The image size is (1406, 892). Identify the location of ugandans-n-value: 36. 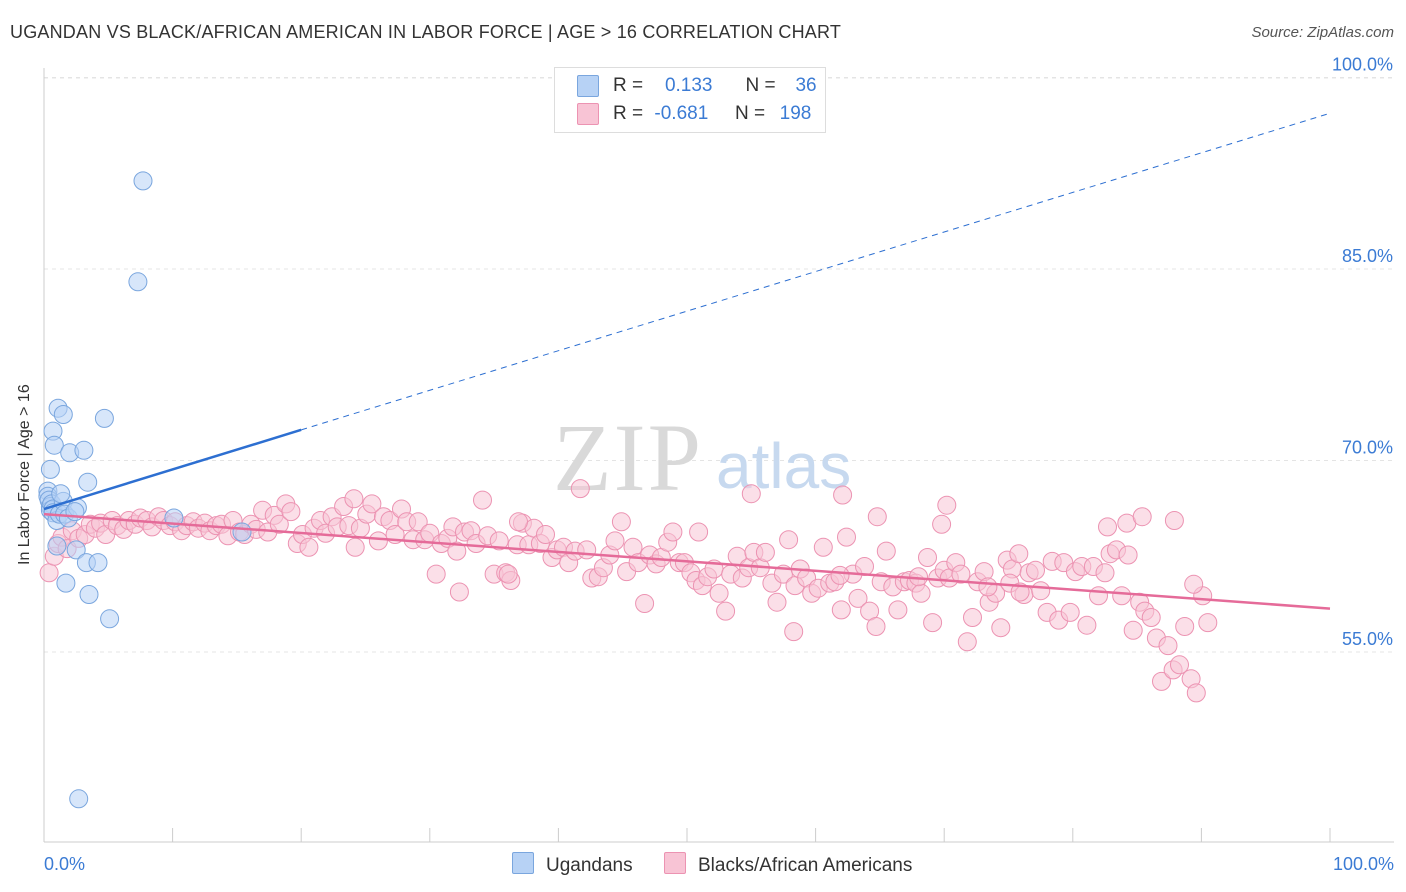
(806, 85).